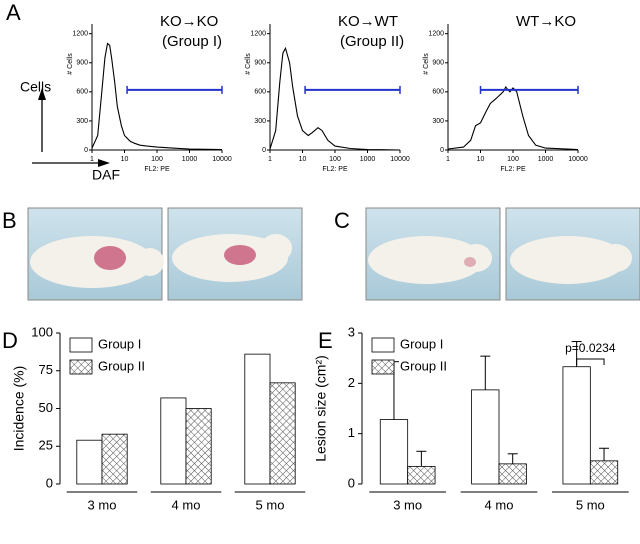 The height and width of the screenshot is (544, 640). Describe the element at coordinates (10, 340) in the screenshot. I see `panel-label: D` at that location.